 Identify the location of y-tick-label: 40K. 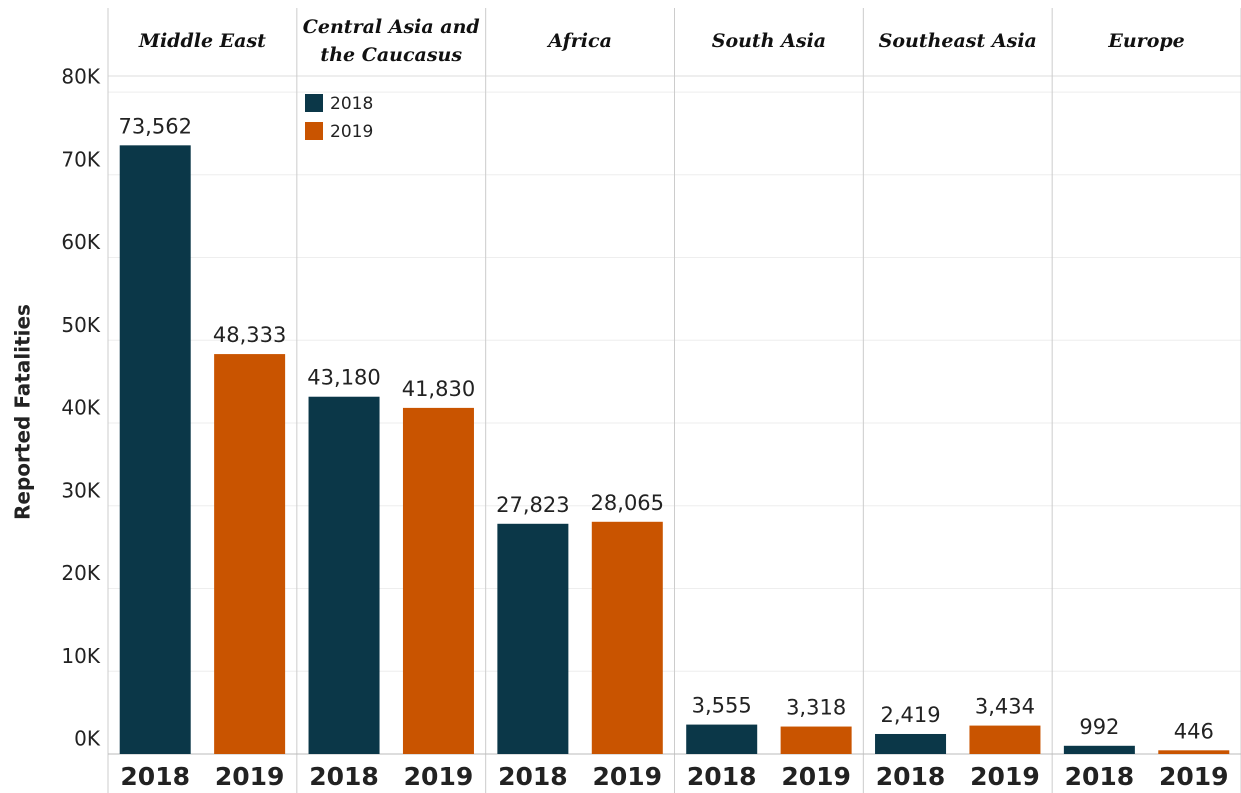
(80, 408).